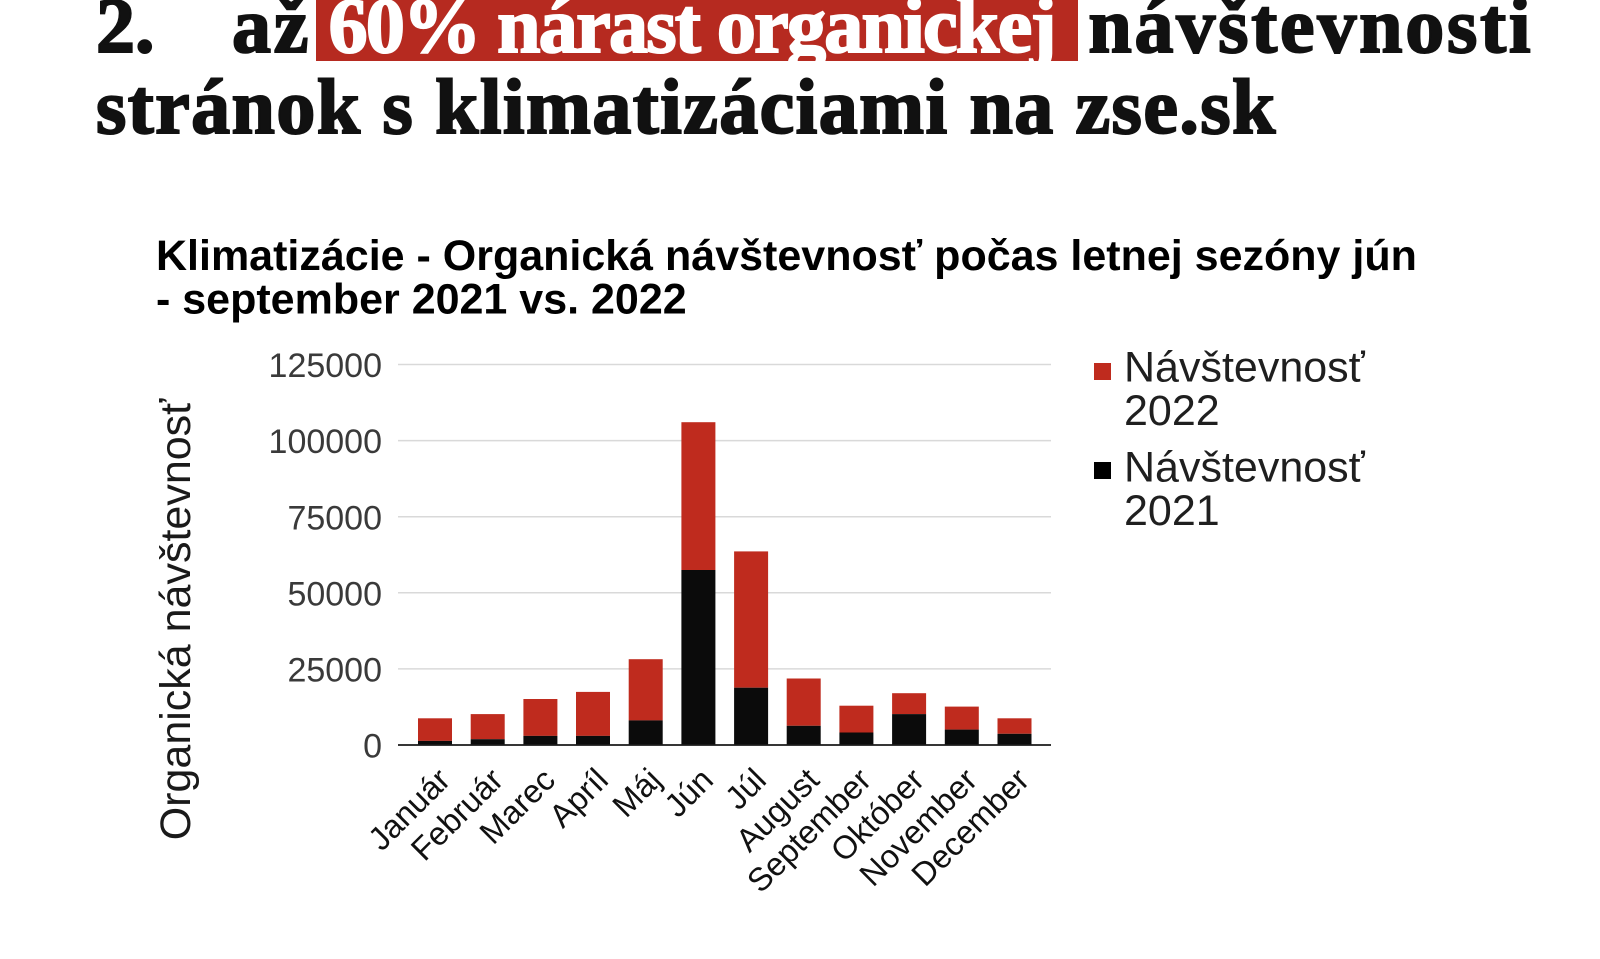 The image size is (1600, 959). What do you see at coordinates (334, 594) in the screenshot?
I see `svg-text: 50000` at bounding box center [334, 594].